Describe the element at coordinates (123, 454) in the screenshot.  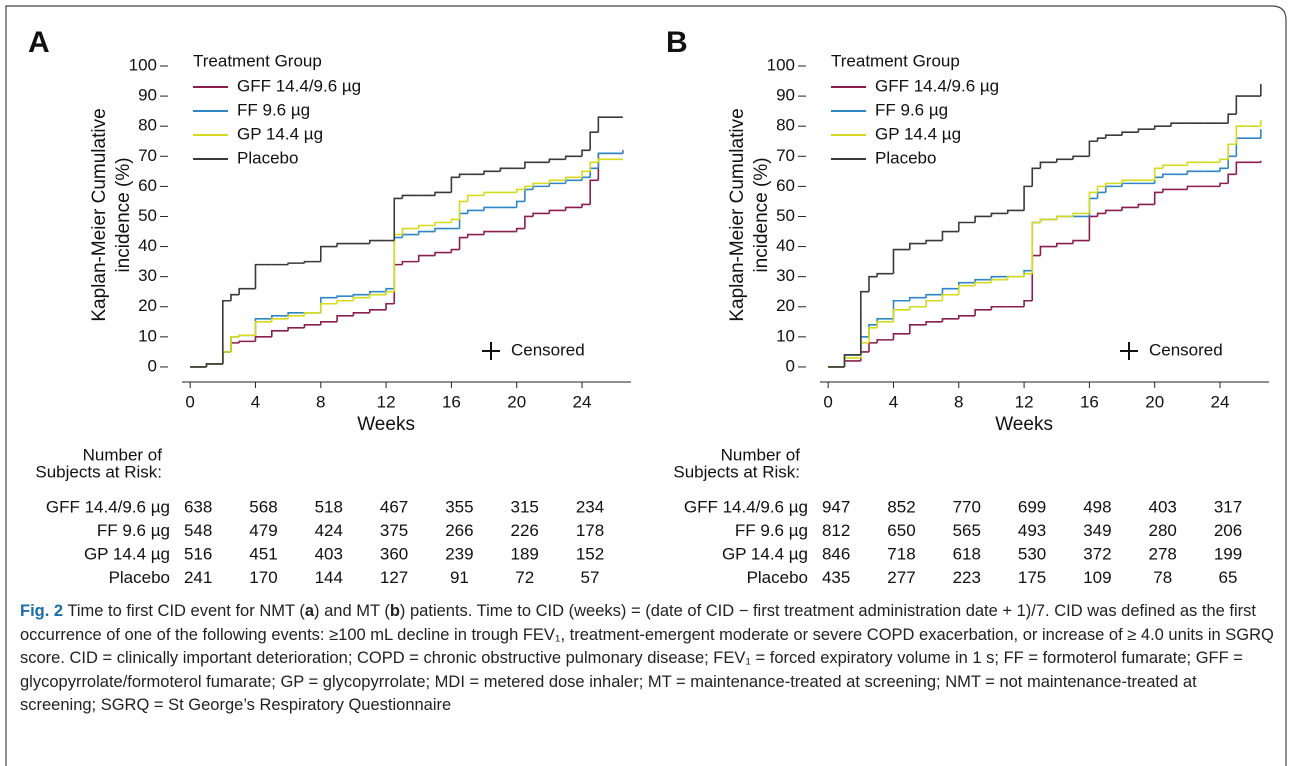
I see `risk-table-title: Number of` at that location.